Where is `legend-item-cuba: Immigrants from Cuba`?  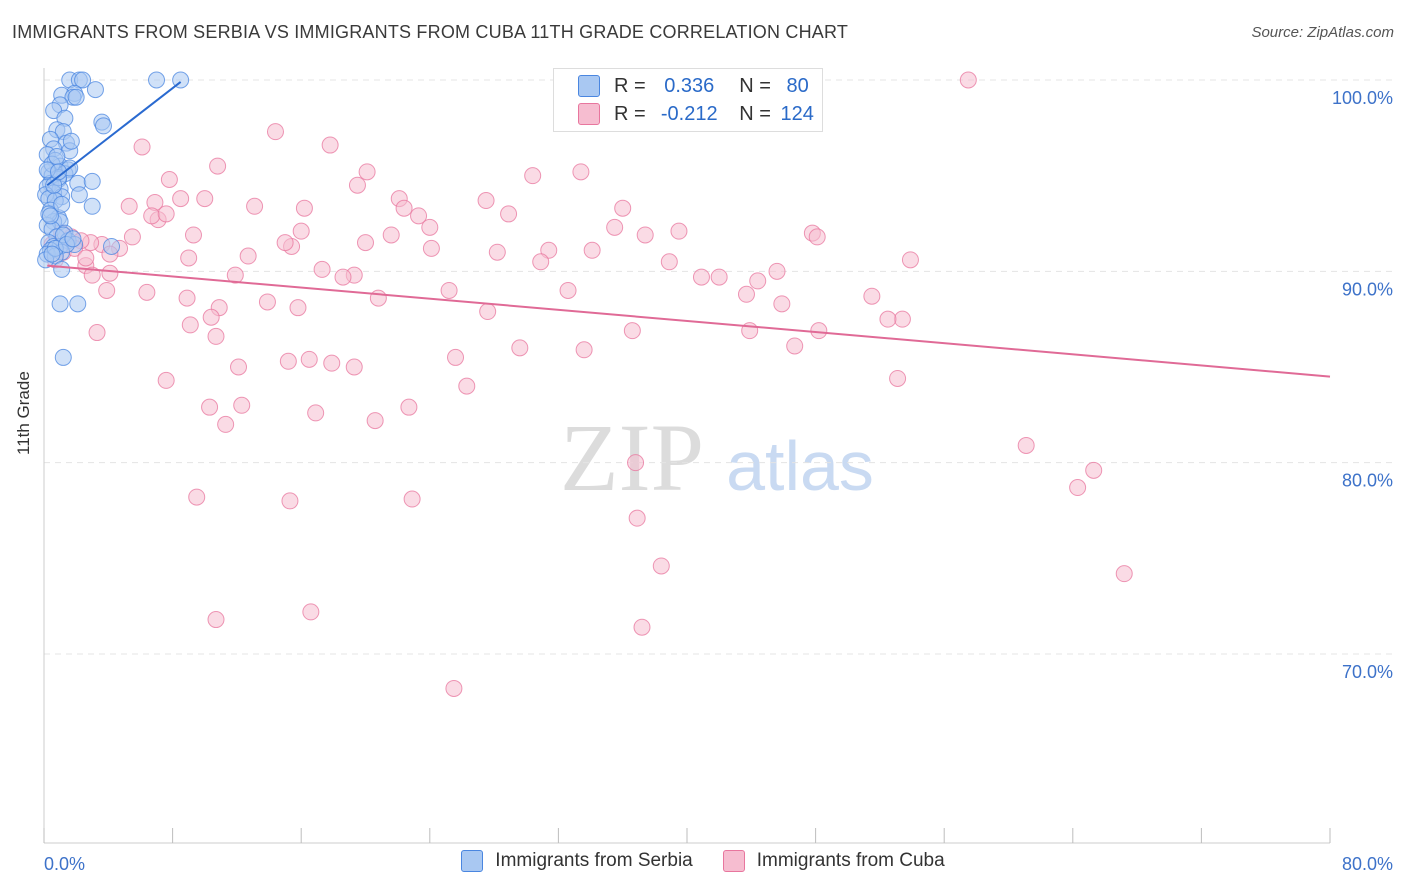 legend-item-cuba: Immigrants from Cuba is located at coordinates (833, 861).